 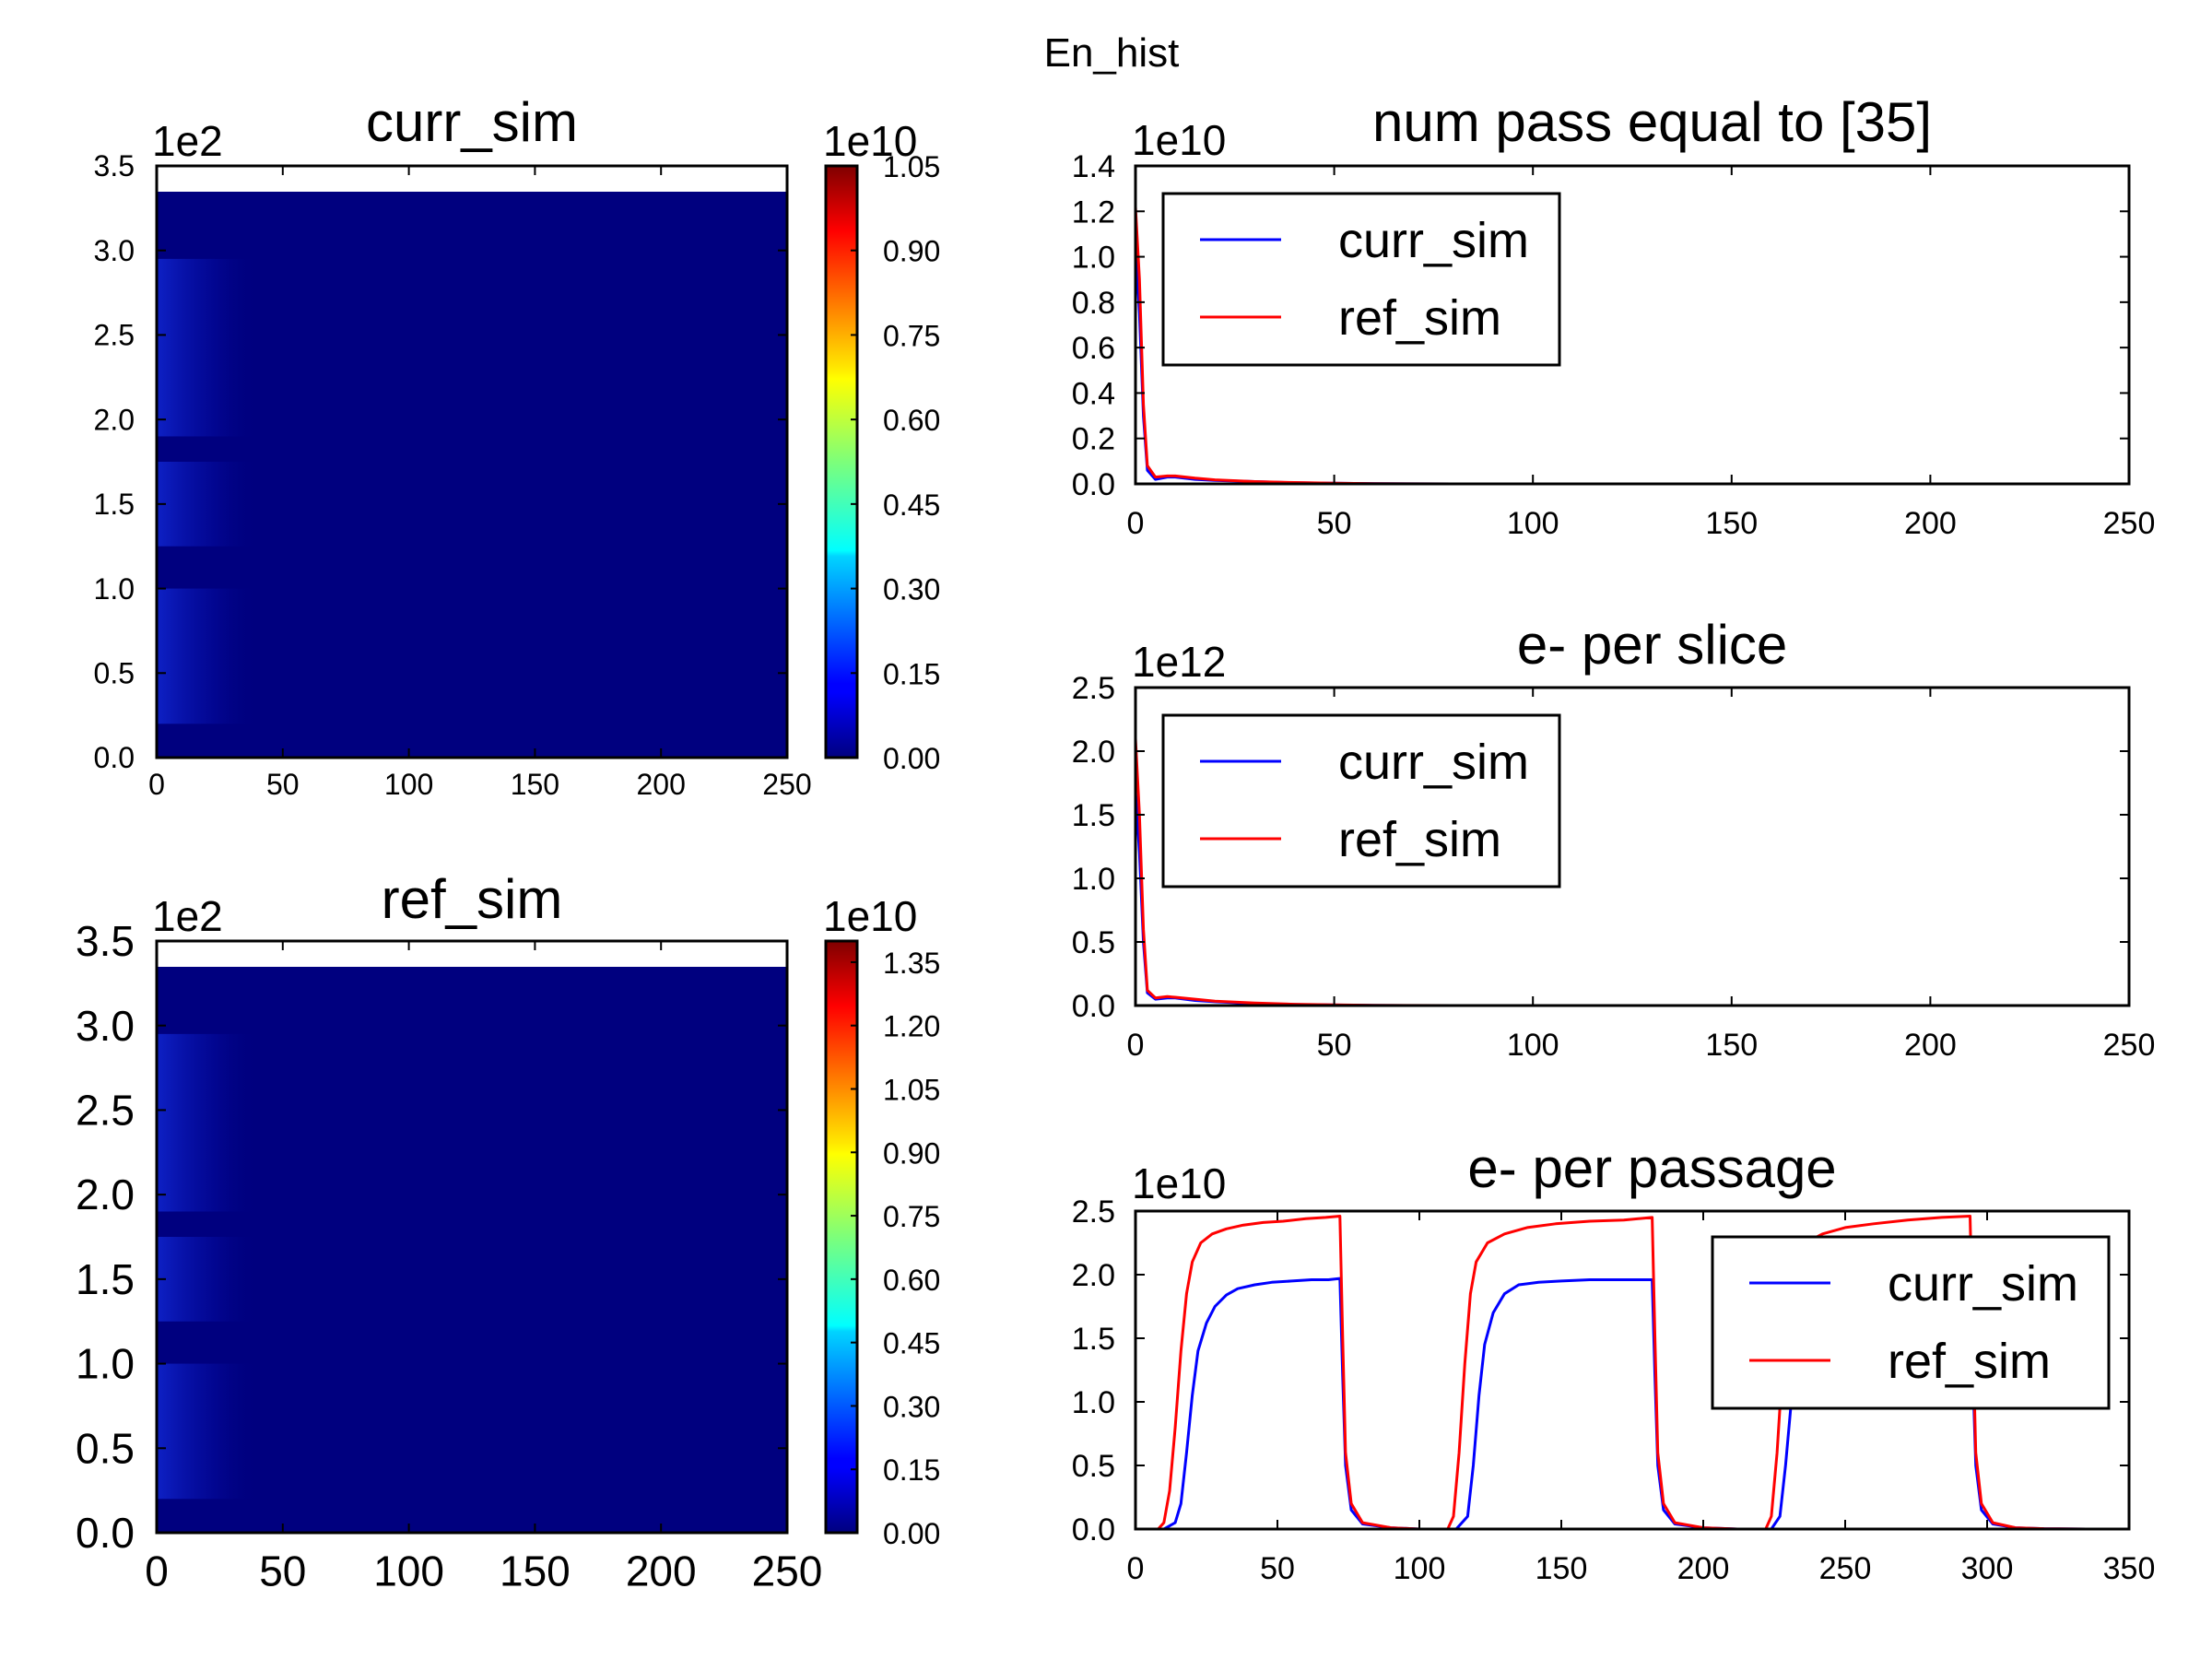 What do you see at coordinates (187, 141) in the screenshot?
I see `y-multiplier-label: 1e2` at bounding box center [187, 141].